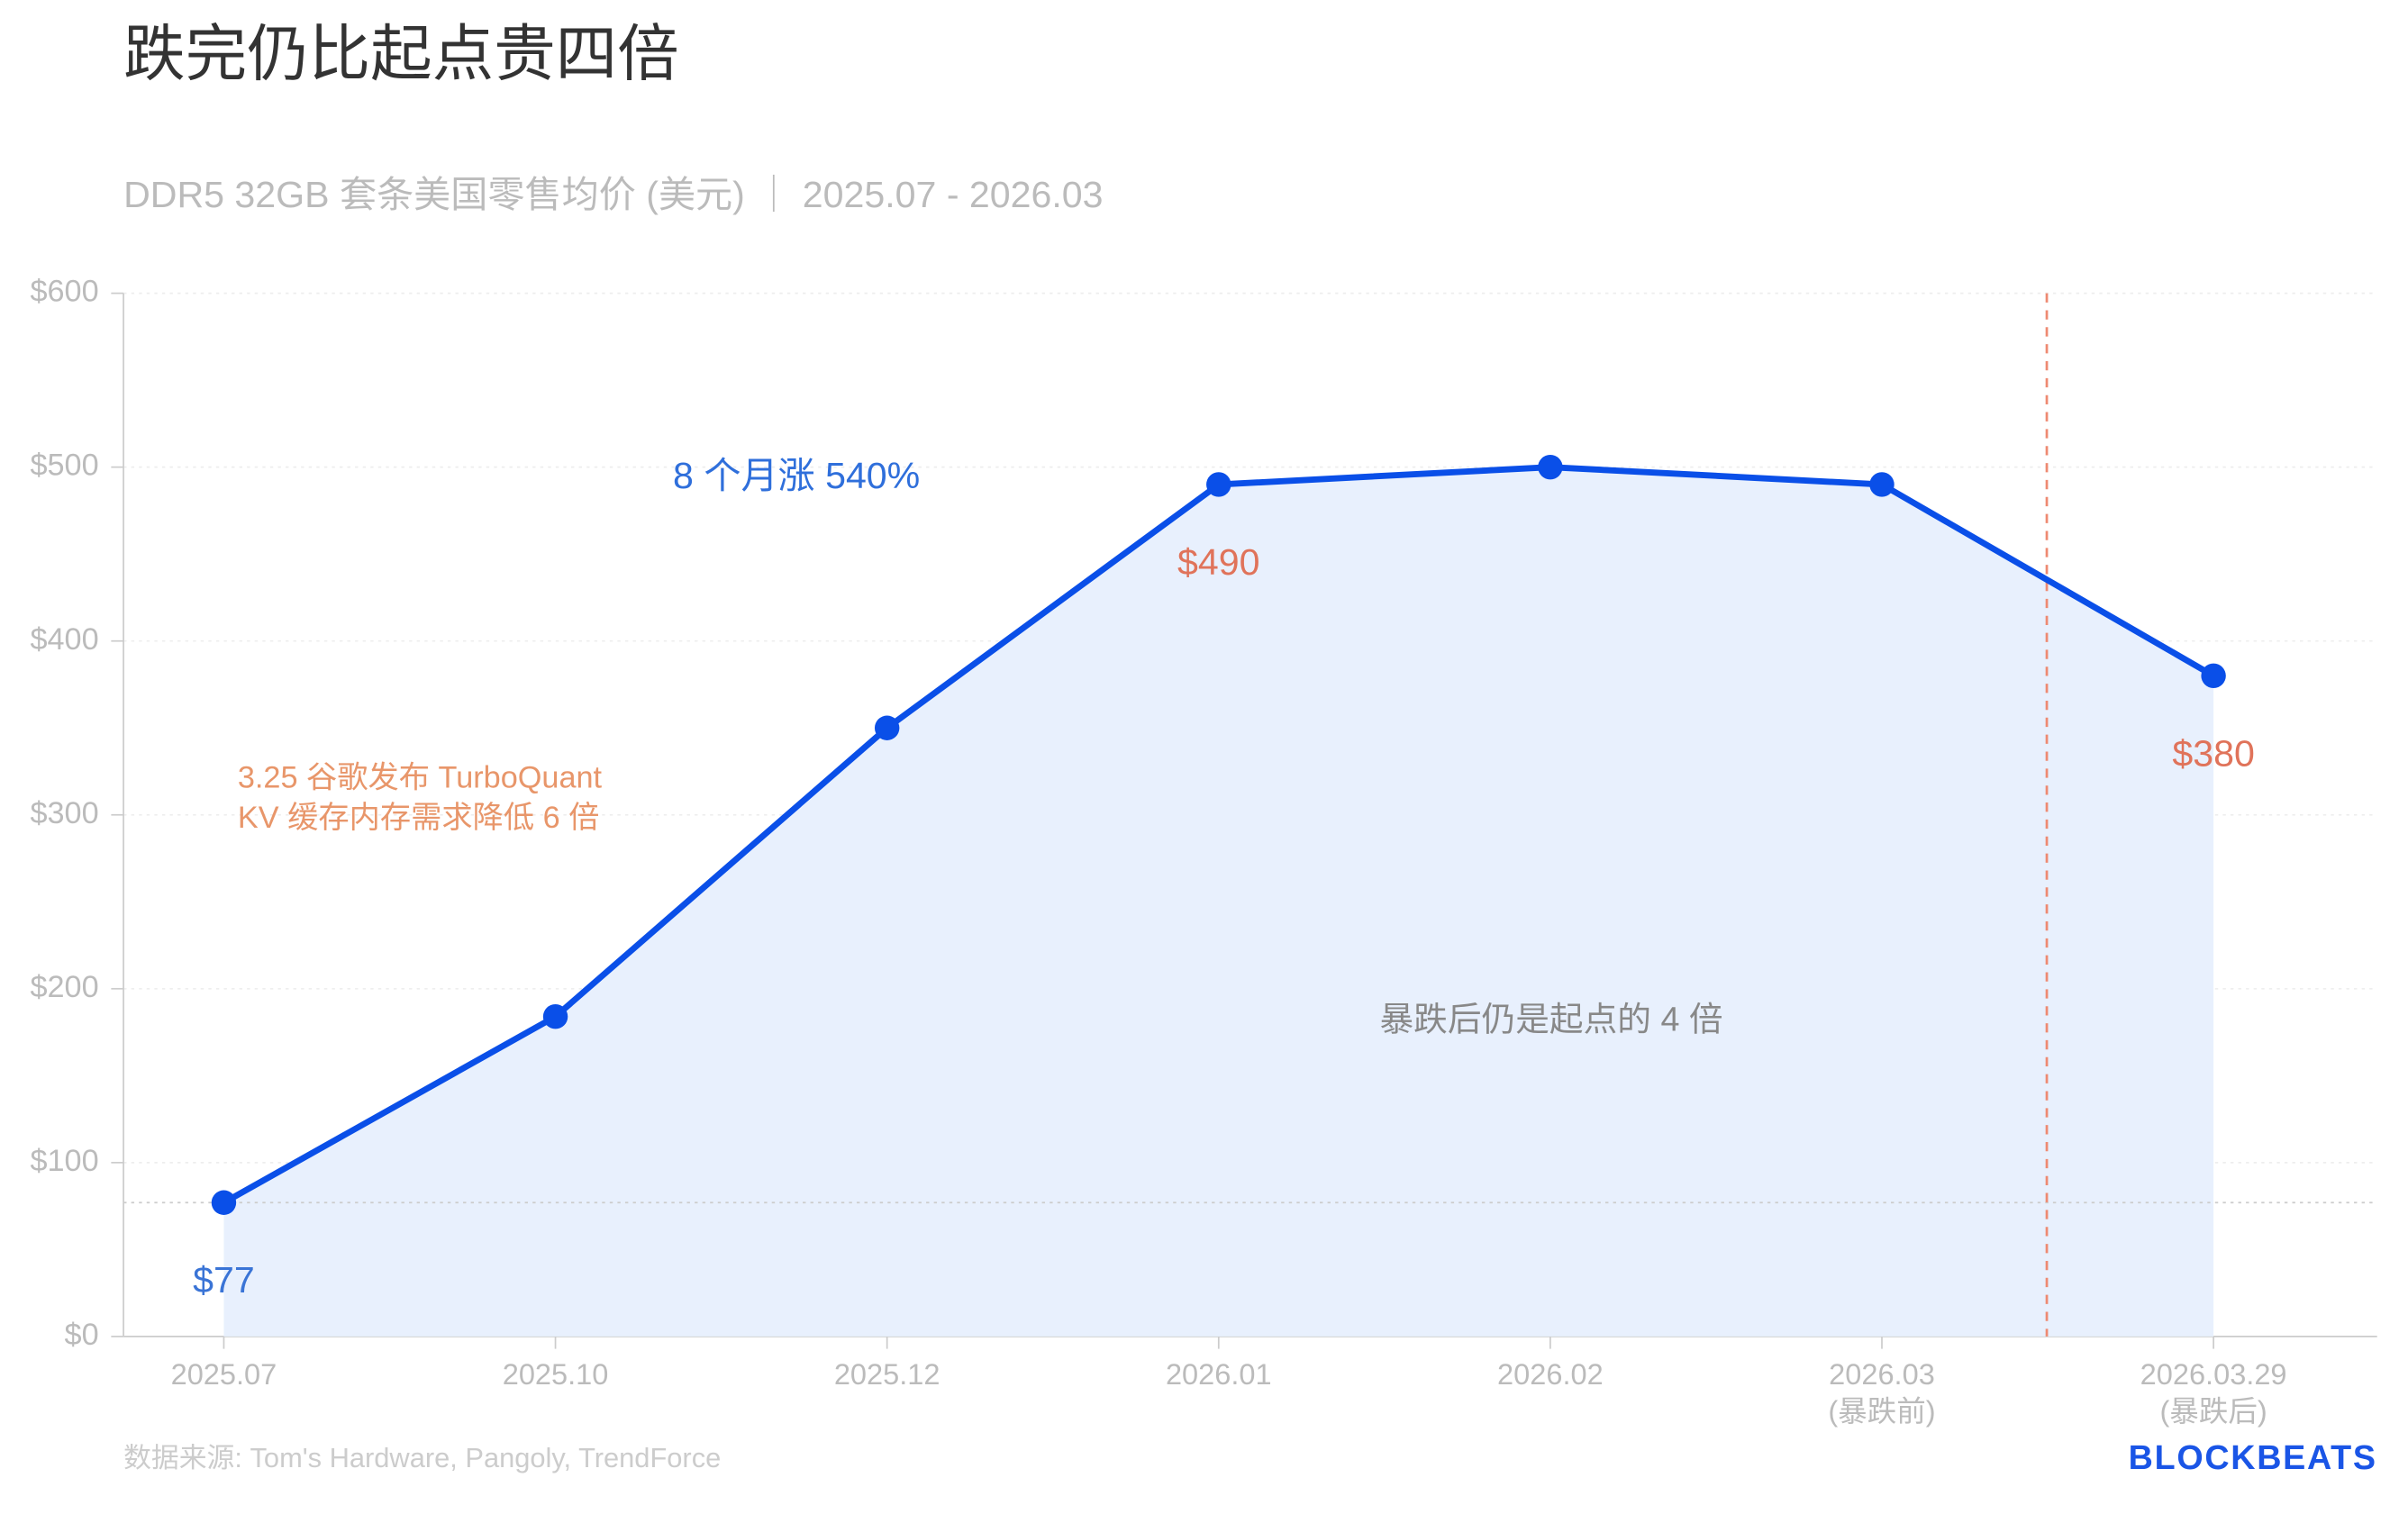  I want to click on y-tick-label: $0, so click(82, 1335).